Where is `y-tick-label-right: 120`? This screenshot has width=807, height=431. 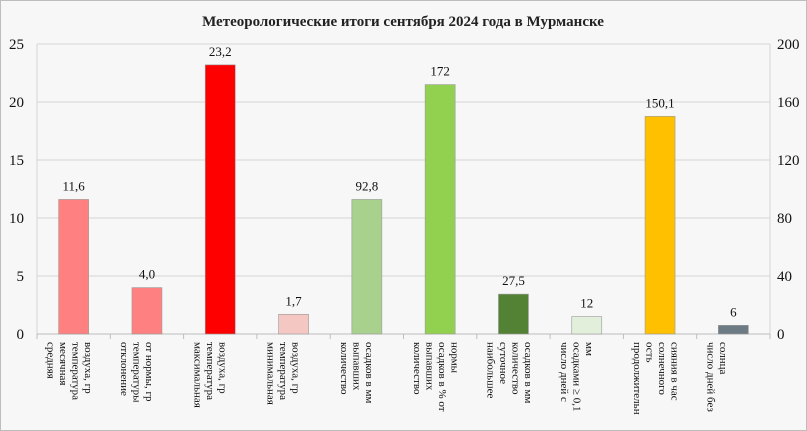
y-tick-label-right: 120 is located at coordinates (788, 161).